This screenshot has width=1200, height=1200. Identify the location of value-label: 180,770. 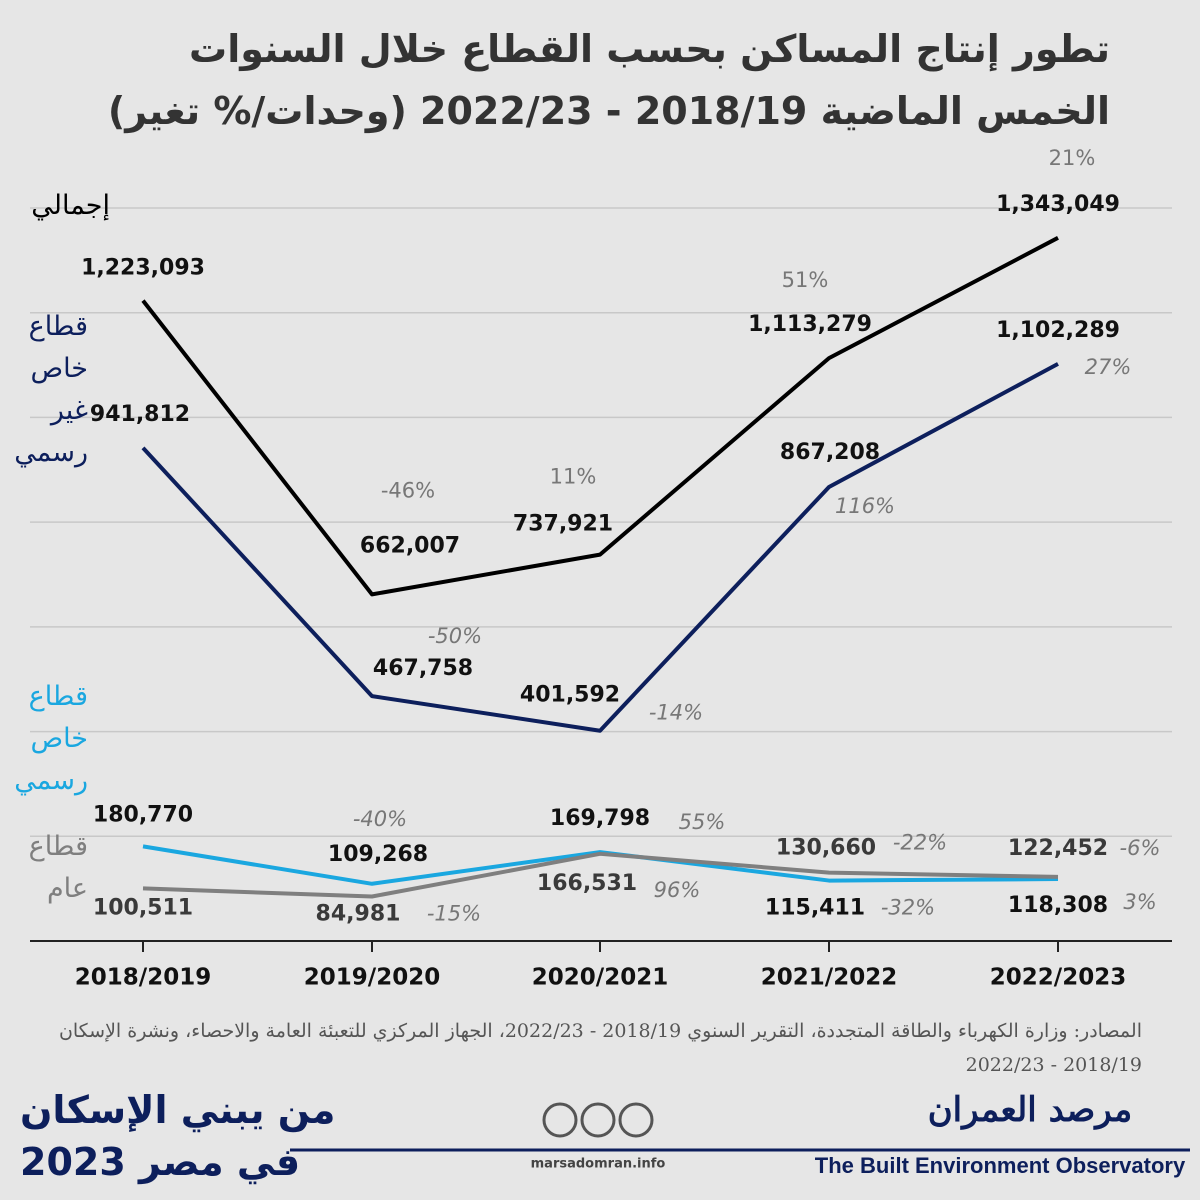
(143, 814).